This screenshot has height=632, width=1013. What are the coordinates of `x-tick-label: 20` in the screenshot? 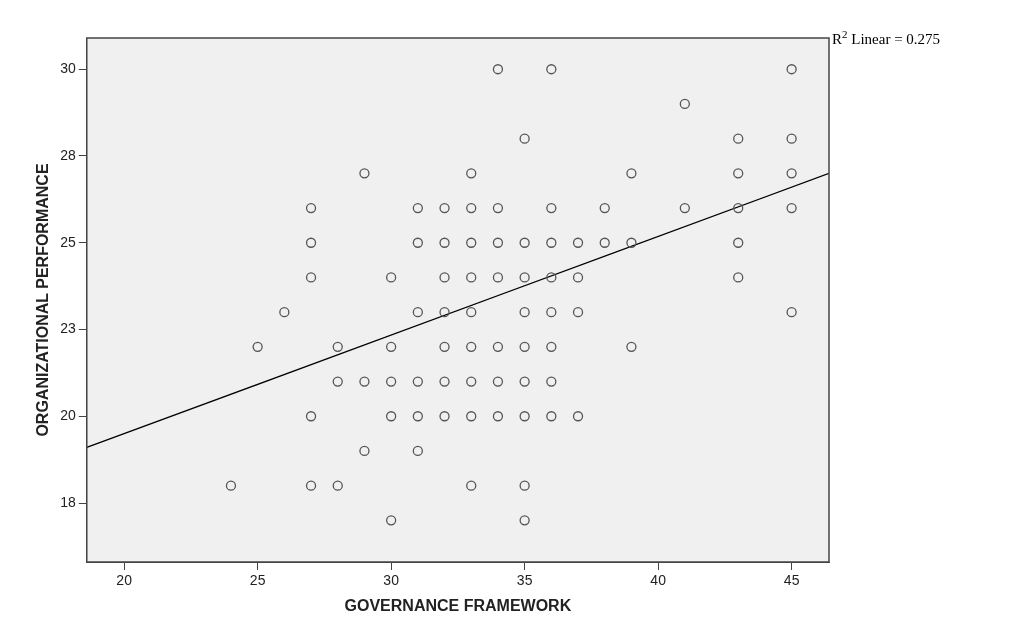 It's located at (124, 580).